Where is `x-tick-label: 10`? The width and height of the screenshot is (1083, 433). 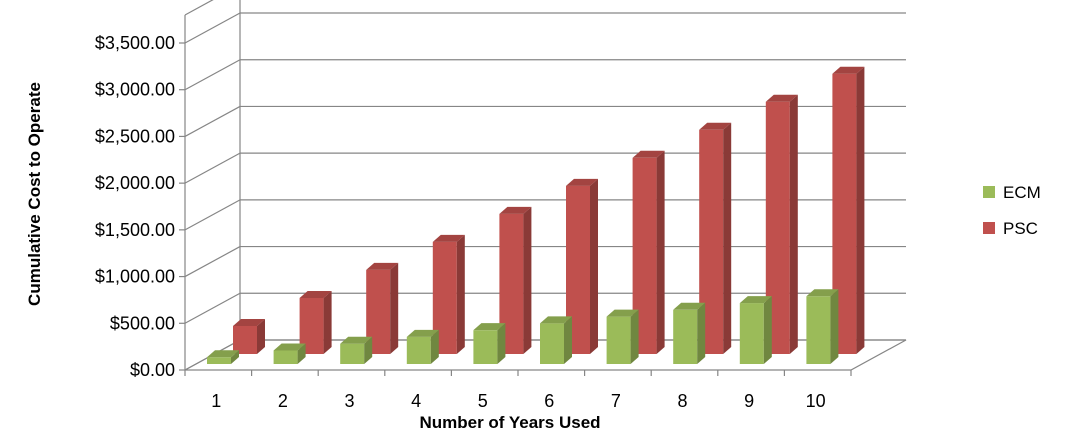 x-tick-label: 10 is located at coordinates (816, 401).